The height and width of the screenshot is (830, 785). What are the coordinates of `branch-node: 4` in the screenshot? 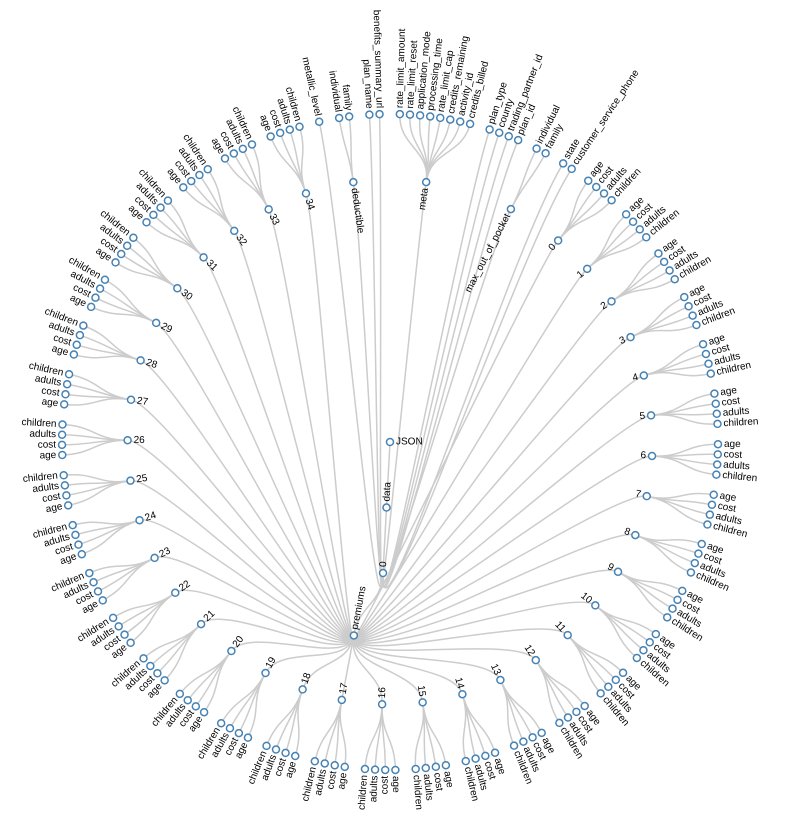 It's located at (640, 377).